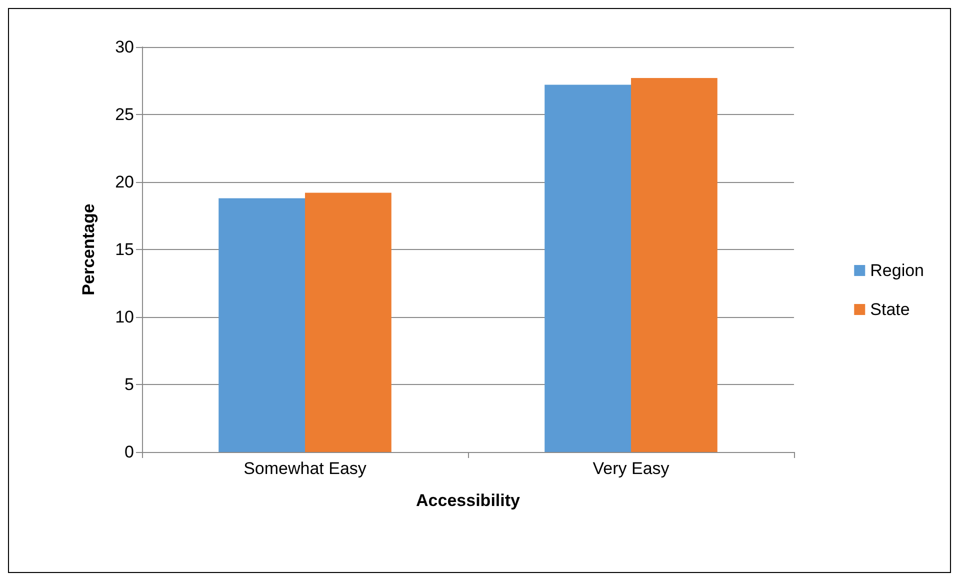 This screenshot has height=581, width=959. I want to click on y-tick-label: 20, so click(124, 182).